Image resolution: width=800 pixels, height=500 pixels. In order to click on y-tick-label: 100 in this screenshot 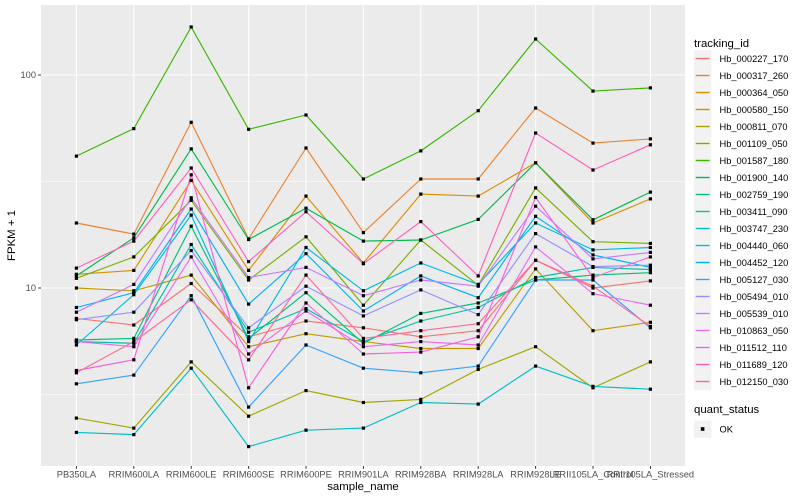, I will do `click(28, 75)`.